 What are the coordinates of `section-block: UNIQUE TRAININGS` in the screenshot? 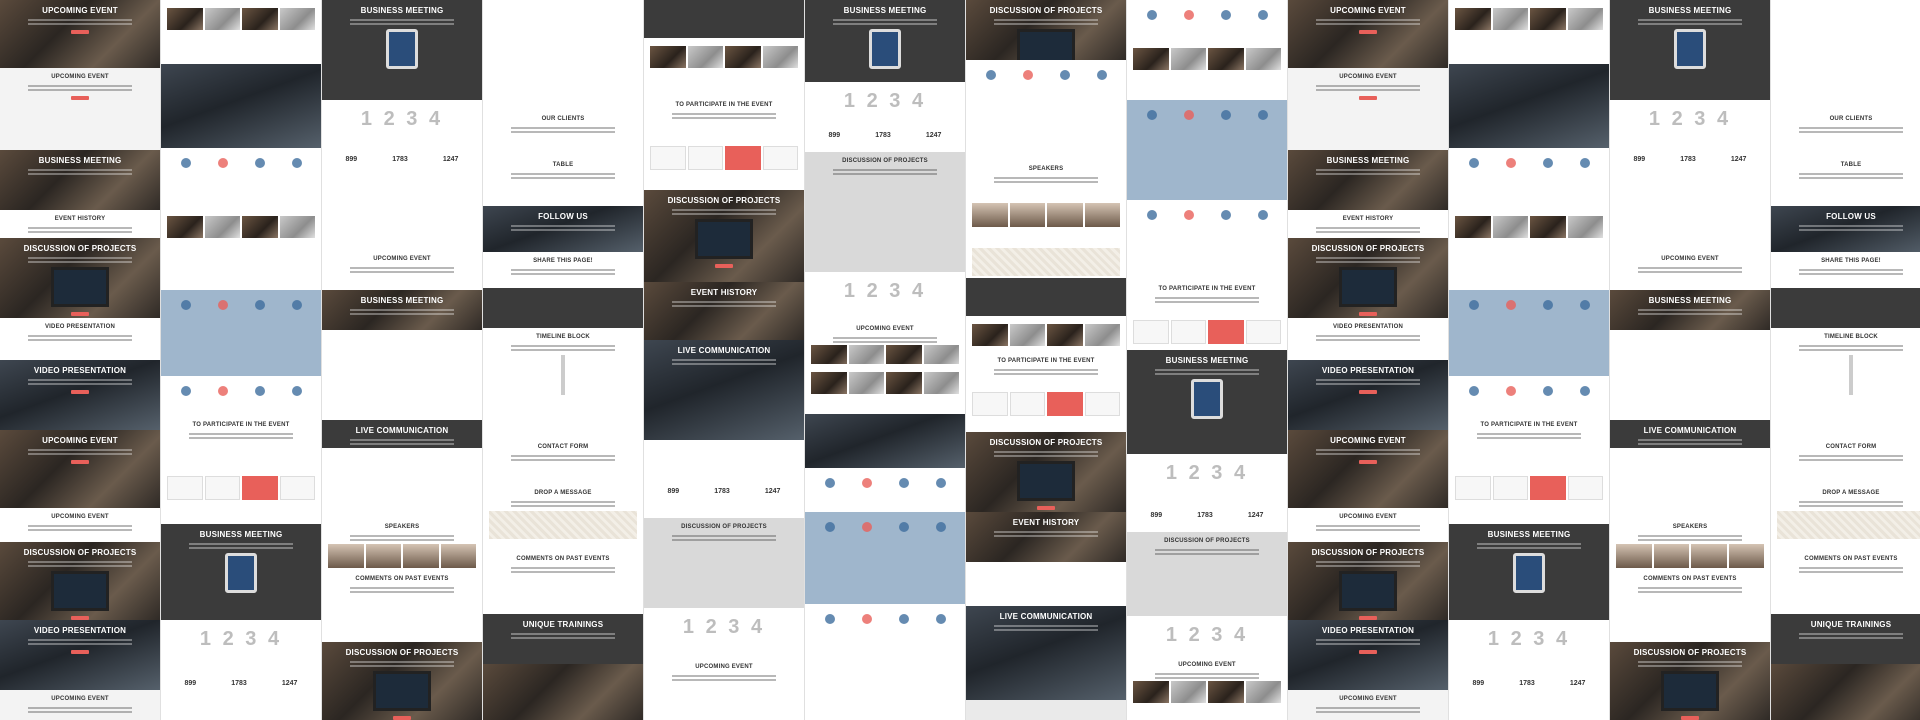 It's located at (563, 639).